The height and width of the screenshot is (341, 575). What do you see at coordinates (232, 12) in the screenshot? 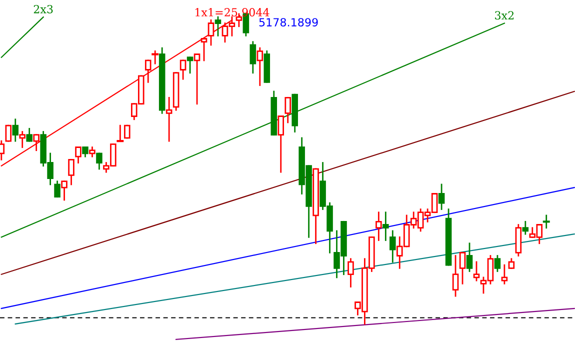
I see `series-label: 1x1=25.9044` at bounding box center [232, 12].